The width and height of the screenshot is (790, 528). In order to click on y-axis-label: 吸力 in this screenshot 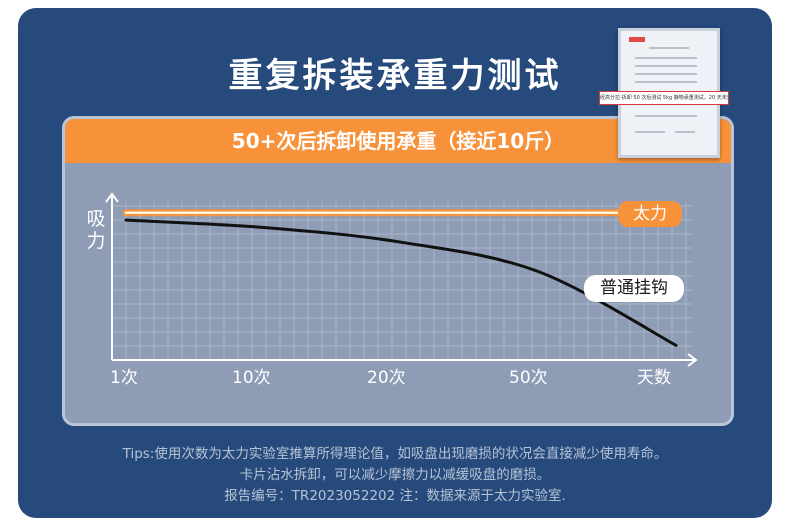, I will do `click(96, 230)`.